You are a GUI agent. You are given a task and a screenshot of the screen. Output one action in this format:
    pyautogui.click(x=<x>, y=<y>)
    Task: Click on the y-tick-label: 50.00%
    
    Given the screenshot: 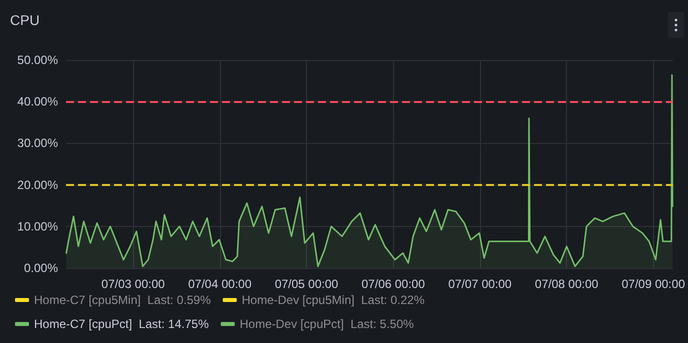 What is the action you would take?
    pyautogui.click(x=37, y=60)
    